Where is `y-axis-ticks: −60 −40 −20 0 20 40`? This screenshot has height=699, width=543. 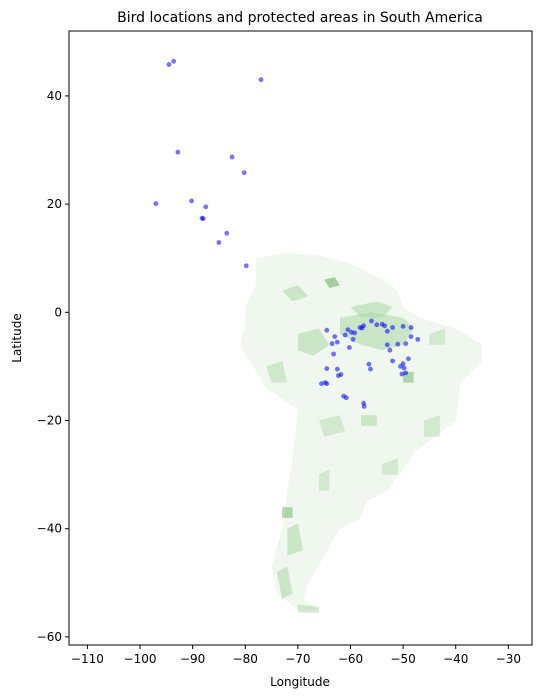
y-axis-ticks: −60 −40 −20 0 20 40 is located at coordinates (53, 366).